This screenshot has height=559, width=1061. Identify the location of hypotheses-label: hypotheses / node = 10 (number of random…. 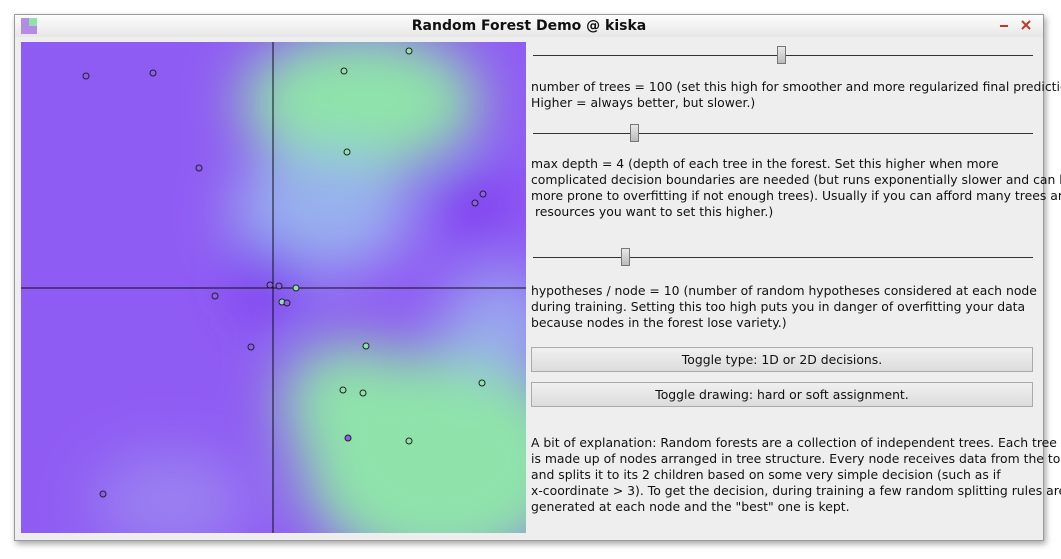
(784, 307).